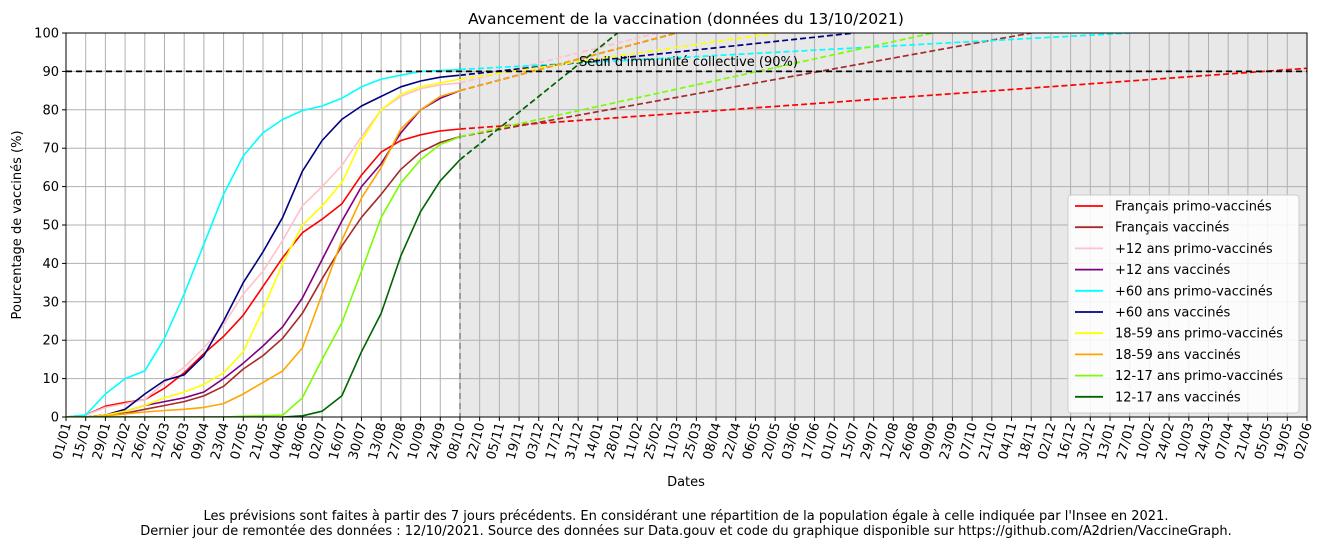 This screenshot has height=548, width=1326. I want to click on x-axis-label: Dates, so click(686, 482).